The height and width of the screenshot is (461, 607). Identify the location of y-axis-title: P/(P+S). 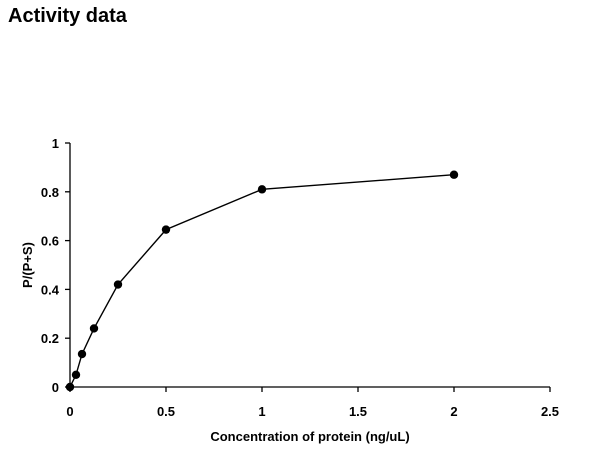
(27, 265).